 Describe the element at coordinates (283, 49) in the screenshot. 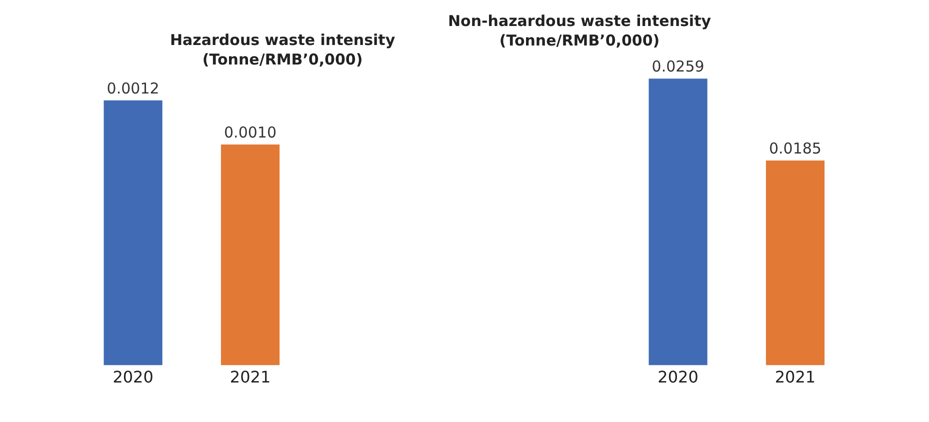

I see `chart-title: Hazardous waste intensity (Tonne/RMB’0,000)` at that location.